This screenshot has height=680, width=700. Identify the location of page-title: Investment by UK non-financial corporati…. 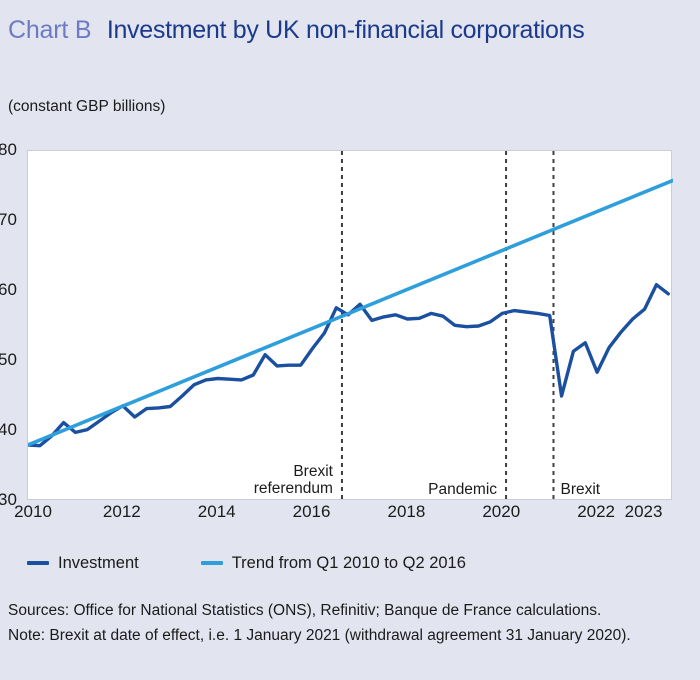
(345, 30).